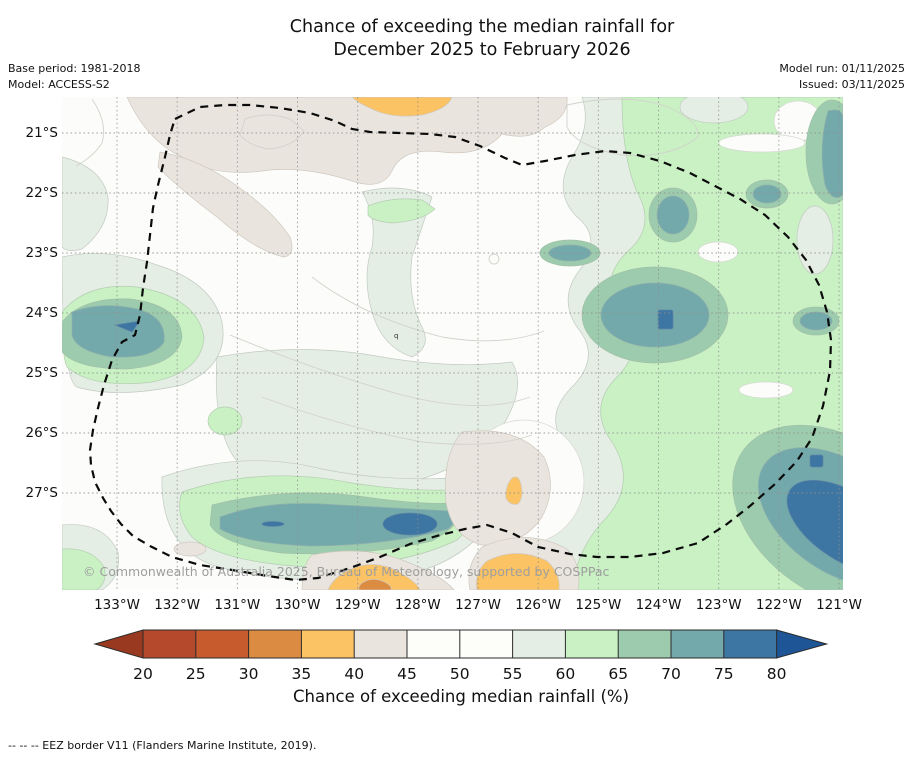 This screenshot has height=758, width=919. I want to click on region-55-60-west-tongue, so click(85, 203).